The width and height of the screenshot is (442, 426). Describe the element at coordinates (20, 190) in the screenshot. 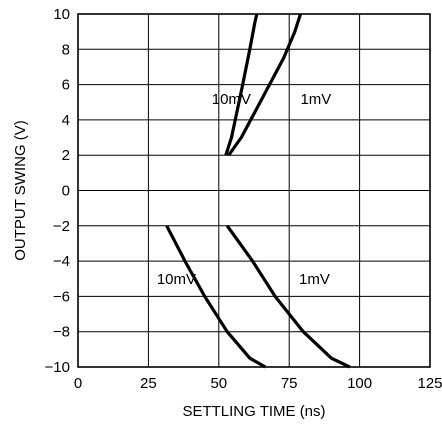

I see `y-axis-title: OUTPUT SWING (V)` at that location.